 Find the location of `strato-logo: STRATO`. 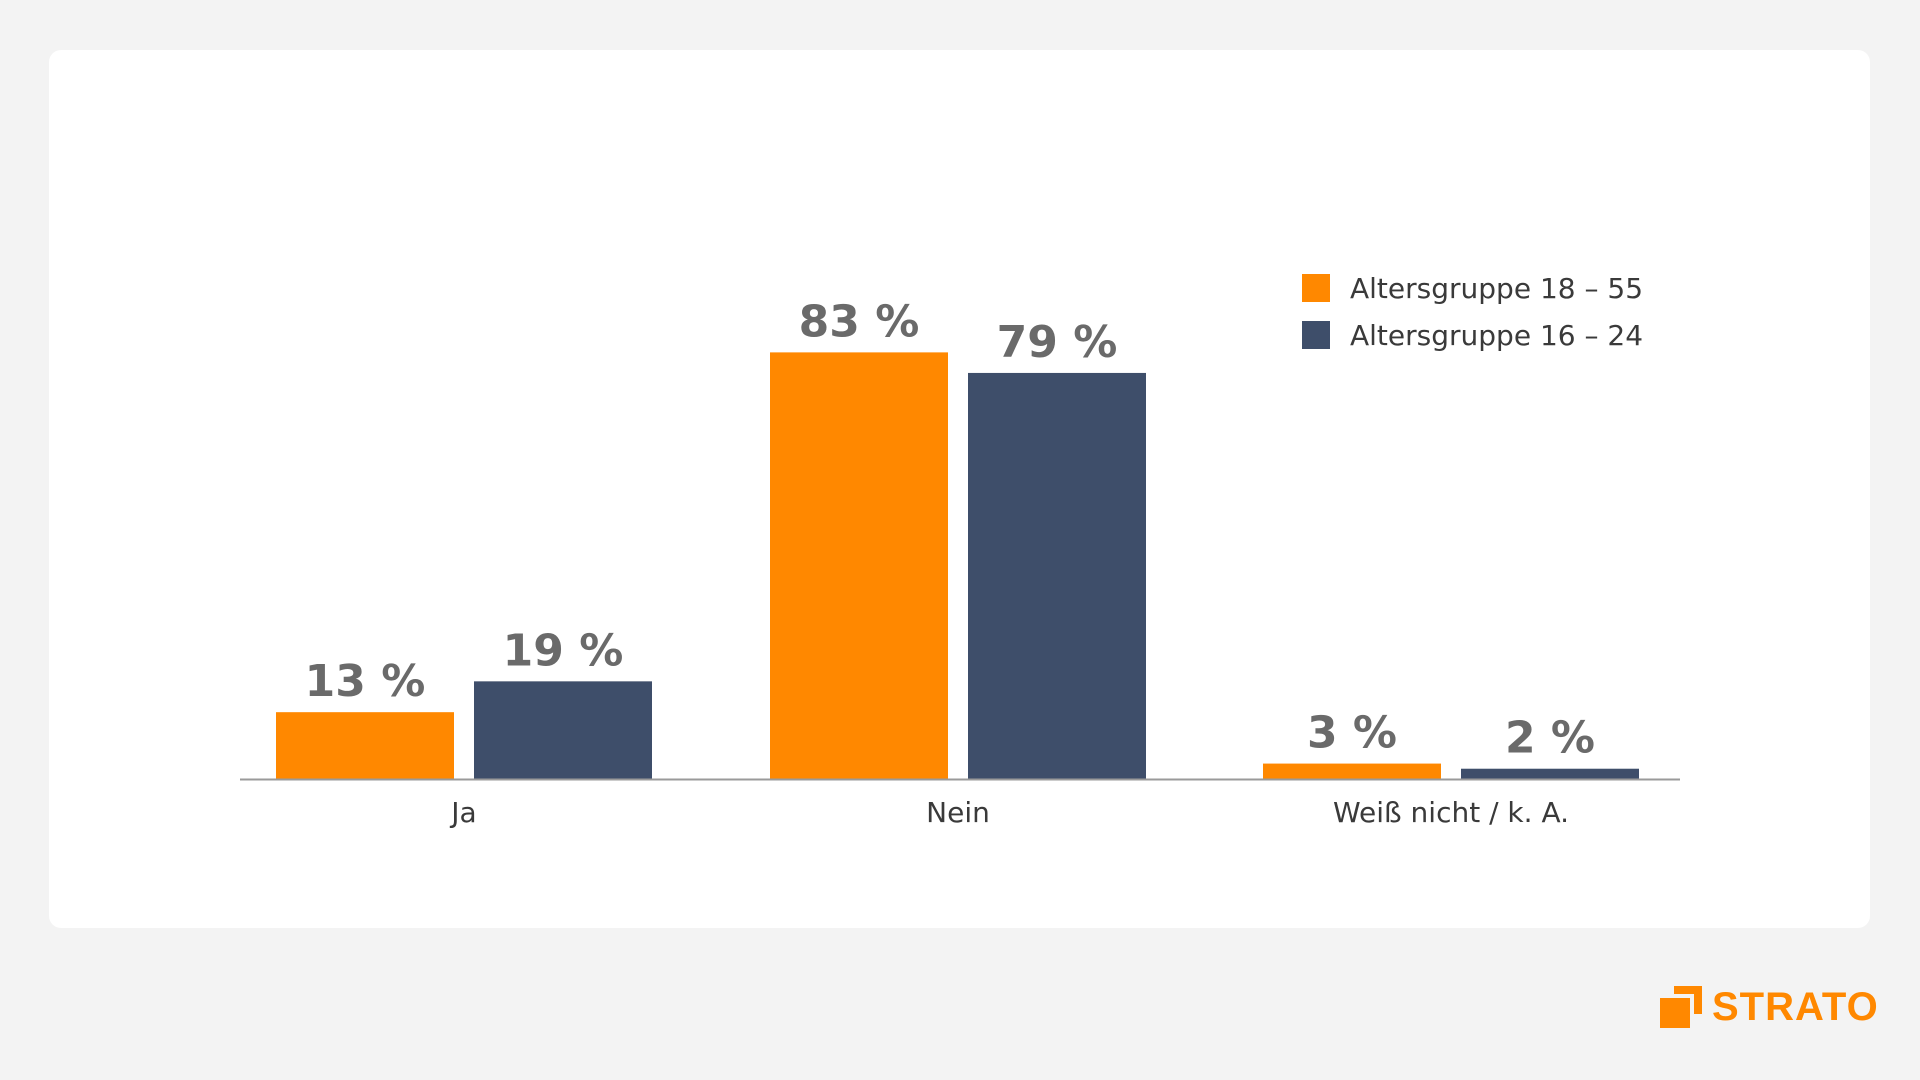

strato-logo: STRATO is located at coordinates (1769, 1007).